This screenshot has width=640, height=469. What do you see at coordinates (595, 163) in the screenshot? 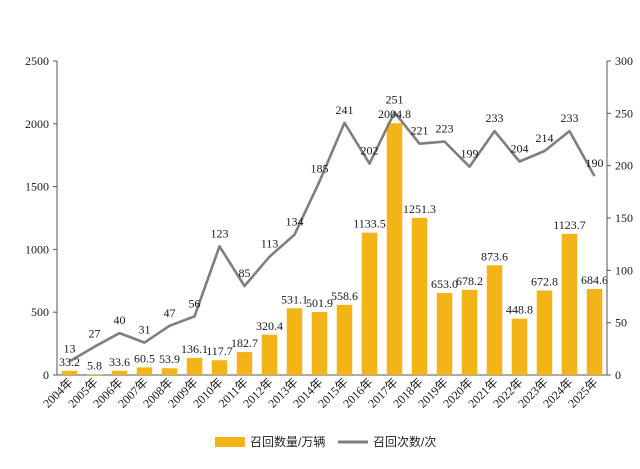
I see `line-value-label: 190` at bounding box center [595, 163].